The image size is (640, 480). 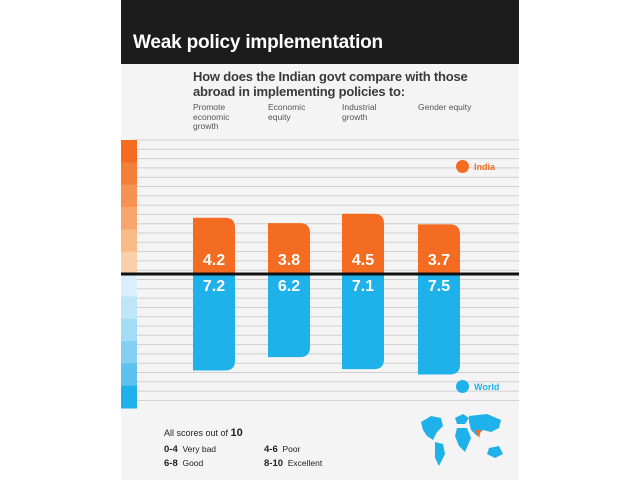 I want to click on scale-label: Poor, so click(x=291, y=449).